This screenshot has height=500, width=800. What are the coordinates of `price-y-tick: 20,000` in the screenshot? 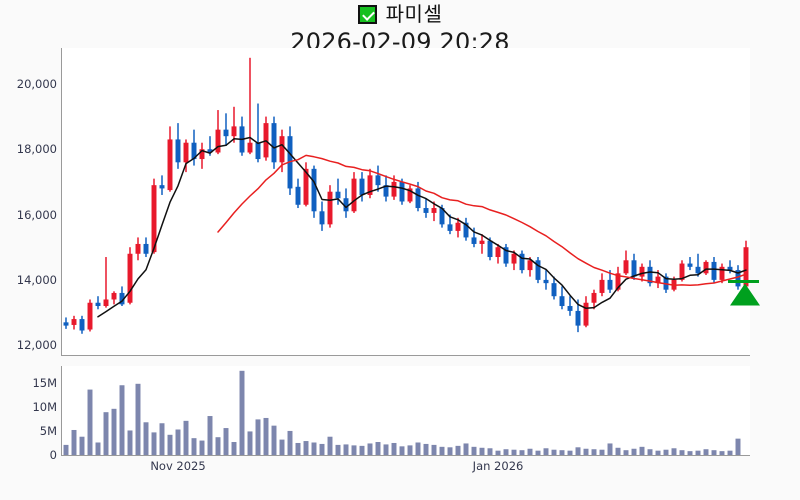 It's located at (36, 83).